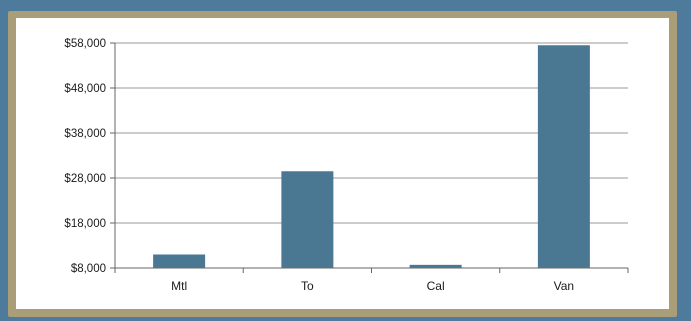 This screenshot has width=691, height=321. What do you see at coordinates (179, 286) in the screenshot?
I see `x-tick-label: Mtl` at bounding box center [179, 286].